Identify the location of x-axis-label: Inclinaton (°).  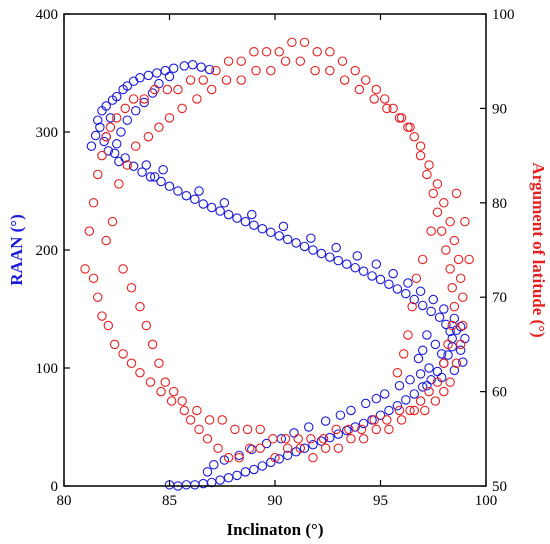
(274, 529).